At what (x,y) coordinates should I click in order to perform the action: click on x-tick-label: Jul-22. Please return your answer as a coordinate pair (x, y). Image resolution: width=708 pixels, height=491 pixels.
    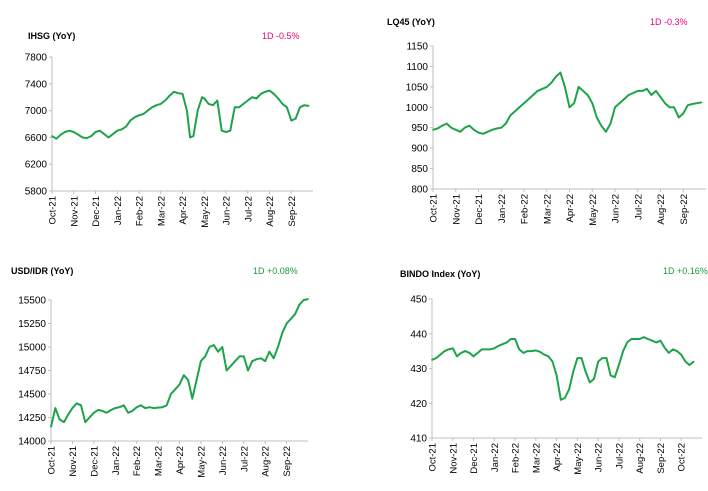
    Looking at the image, I should click on (244, 459).